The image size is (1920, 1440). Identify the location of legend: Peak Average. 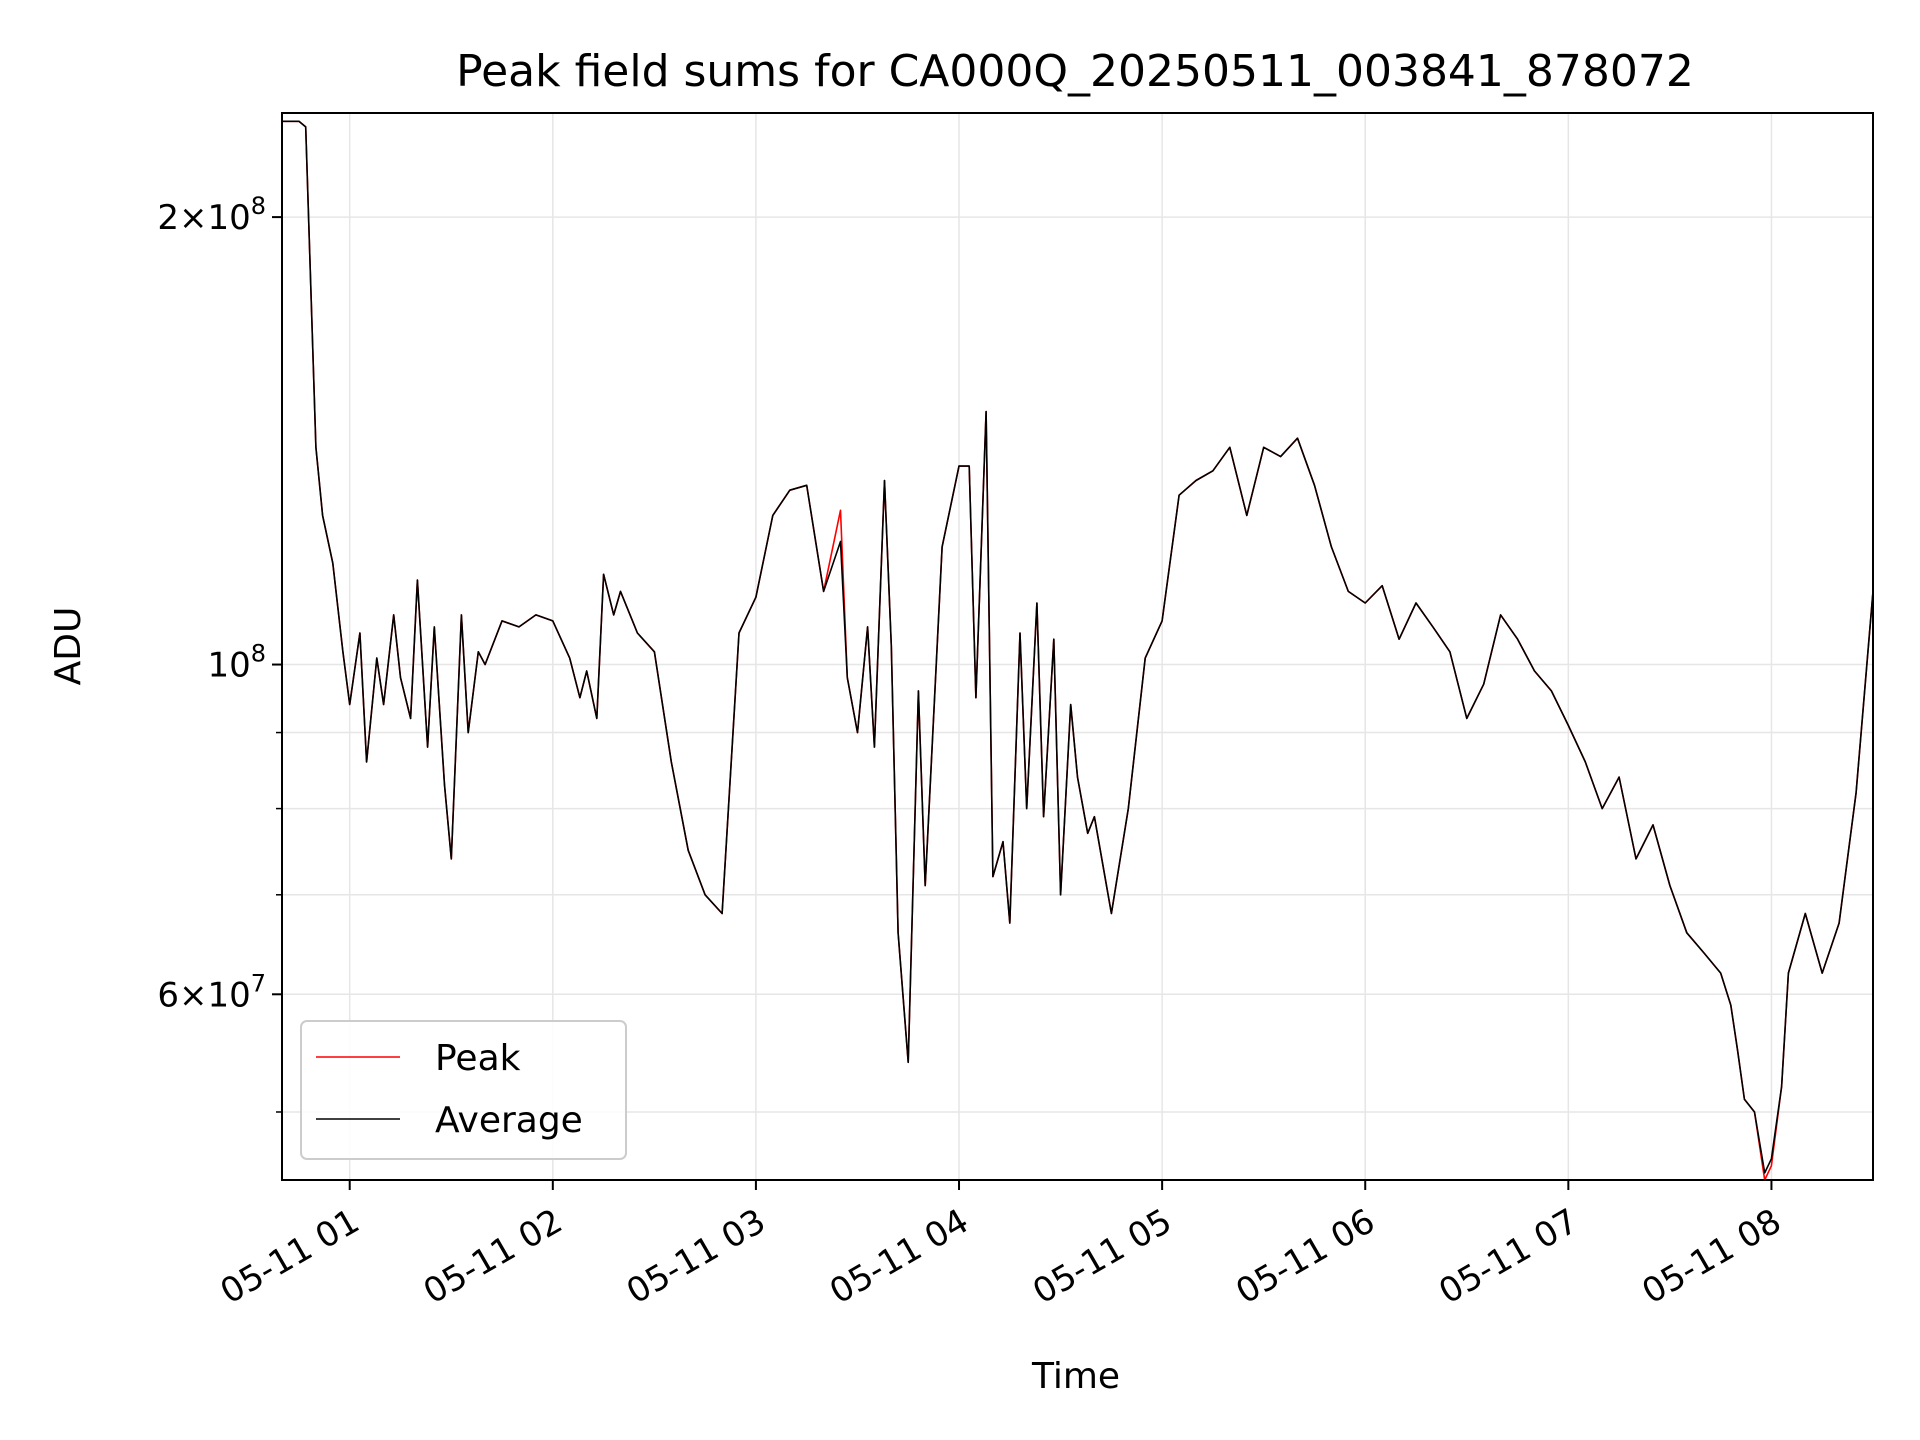
(463, 1090).